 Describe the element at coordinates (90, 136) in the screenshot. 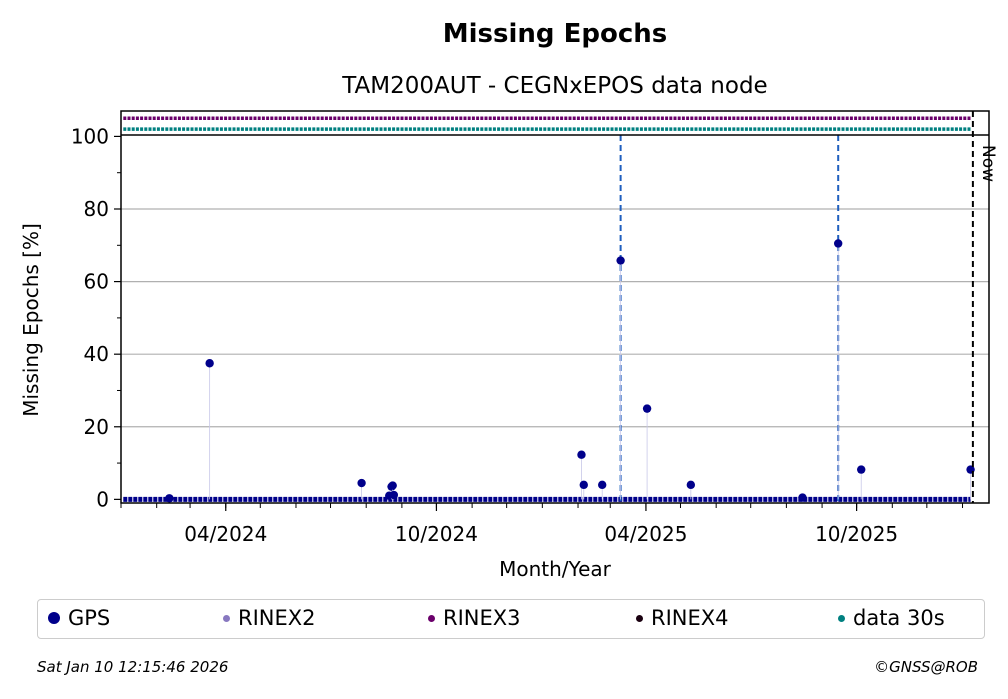

I see `y-tick-label: 100` at that location.